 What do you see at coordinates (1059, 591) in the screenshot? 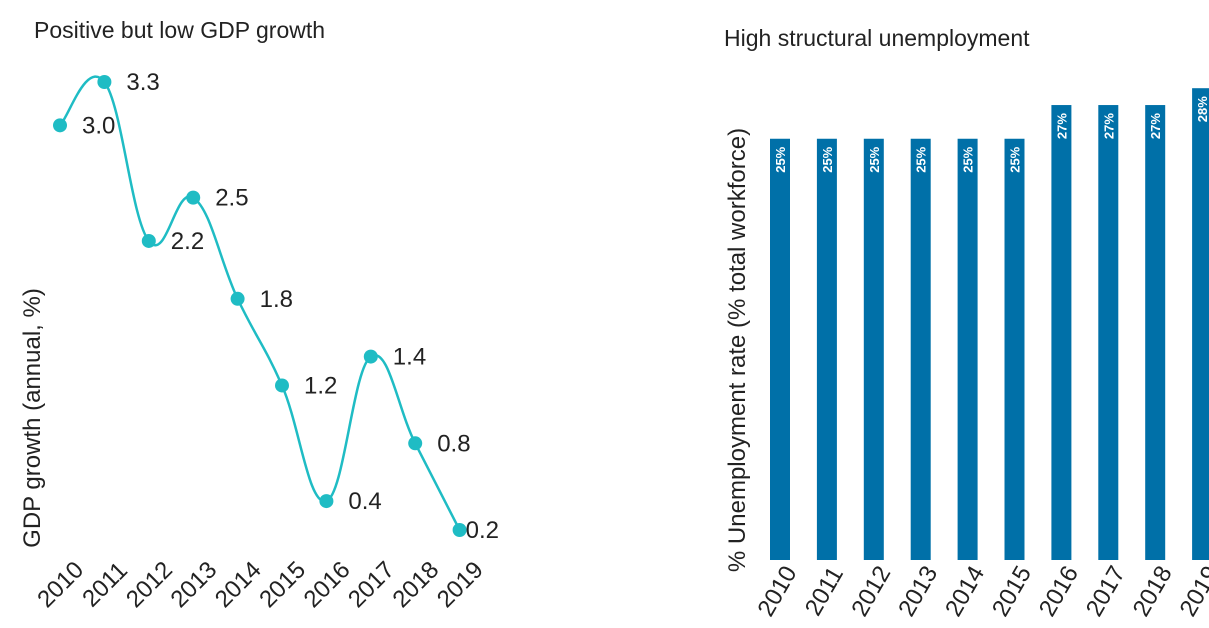
I see `unemployment-x-tick-label: 2016` at bounding box center [1059, 591].